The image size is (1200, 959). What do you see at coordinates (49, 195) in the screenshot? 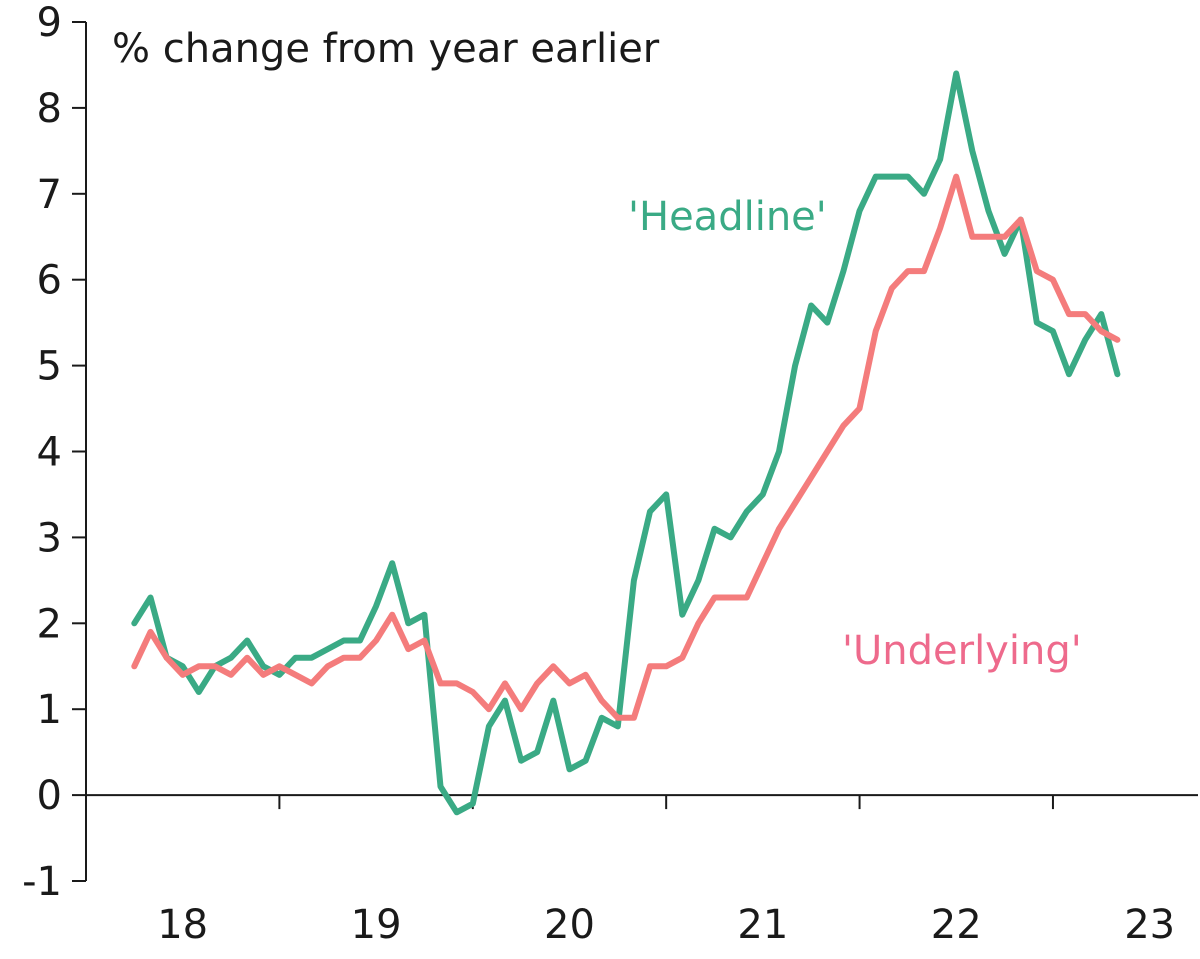
I see `y-tick-label: 7` at bounding box center [49, 195].